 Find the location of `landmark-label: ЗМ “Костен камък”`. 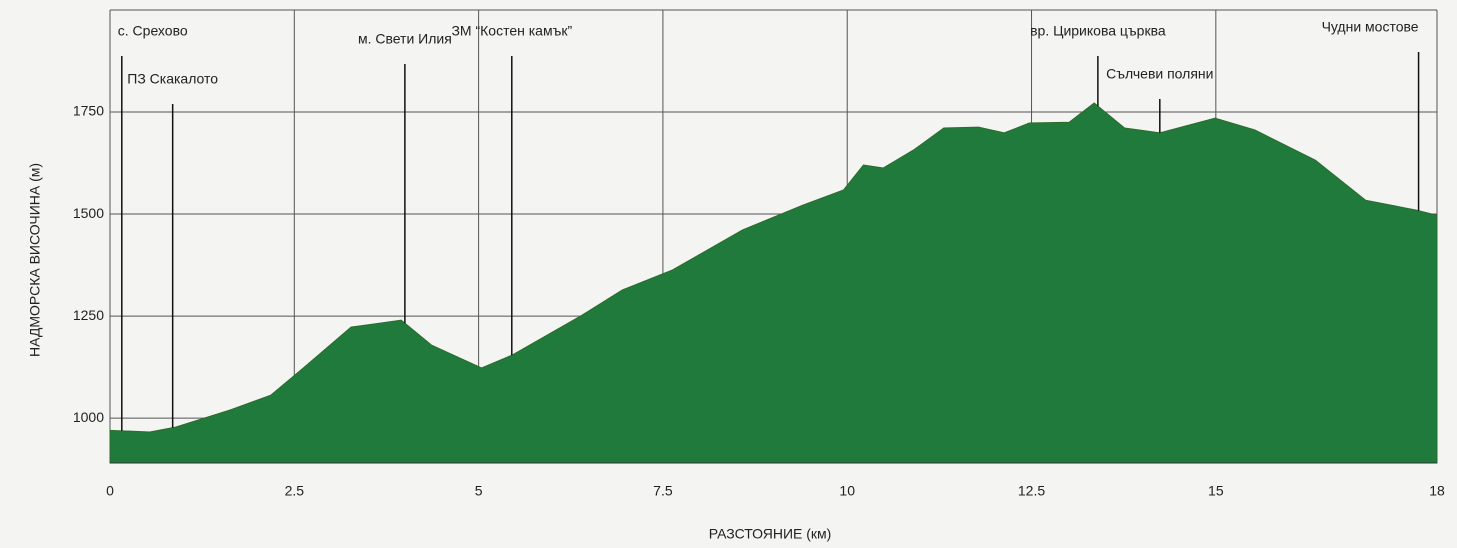

landmark-label: ЗМ “Костен камък” is located at coordinates (511, 31).